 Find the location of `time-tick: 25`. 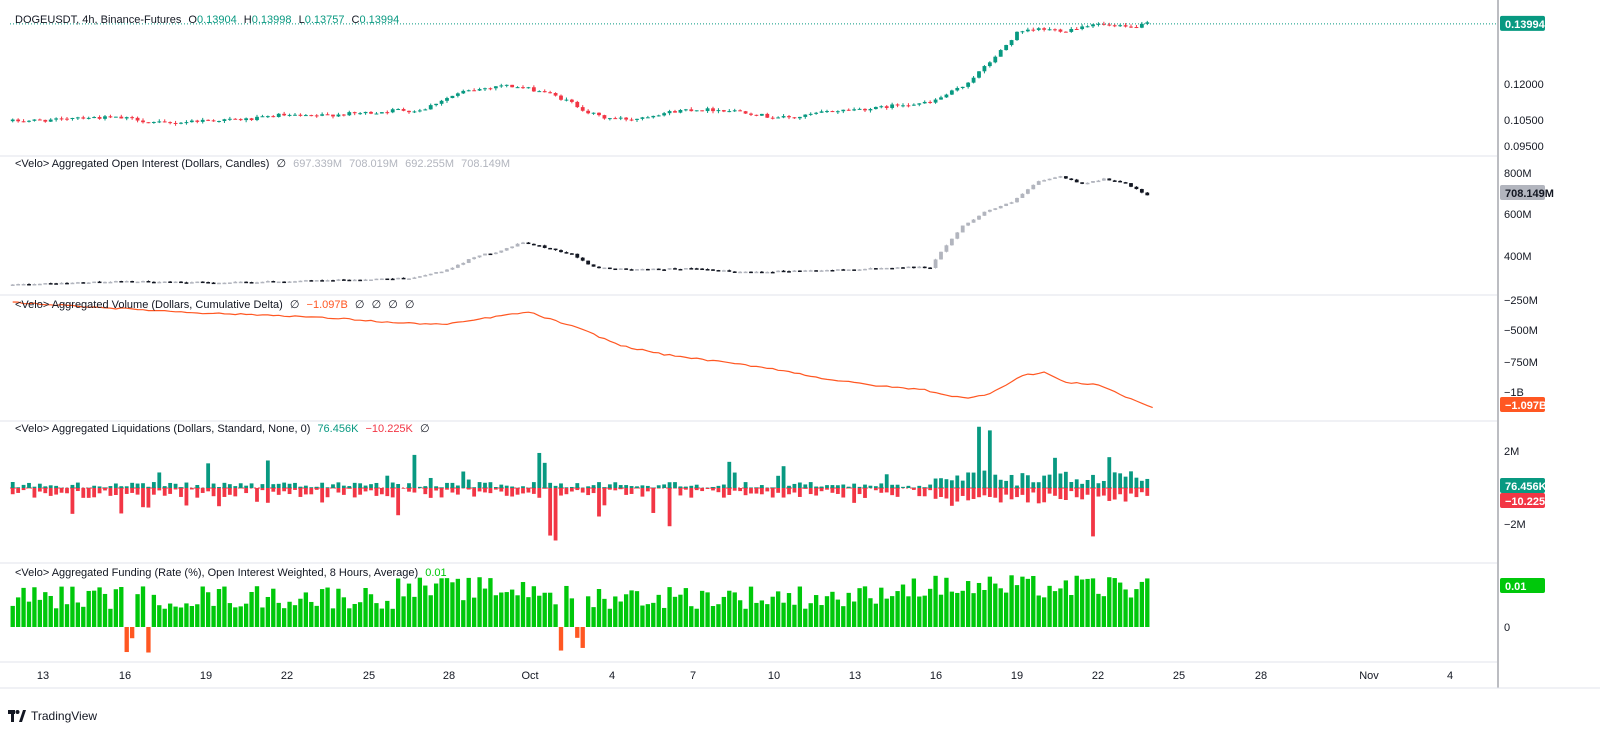

time-tick: 25 is located at coordinates (1179, 676).